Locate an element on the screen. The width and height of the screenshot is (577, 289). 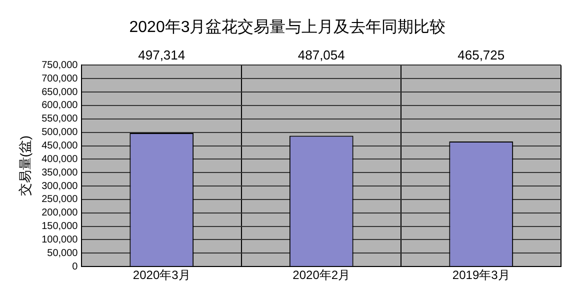
y-tick-label: 300,000 is located at coordinates (60, 186).